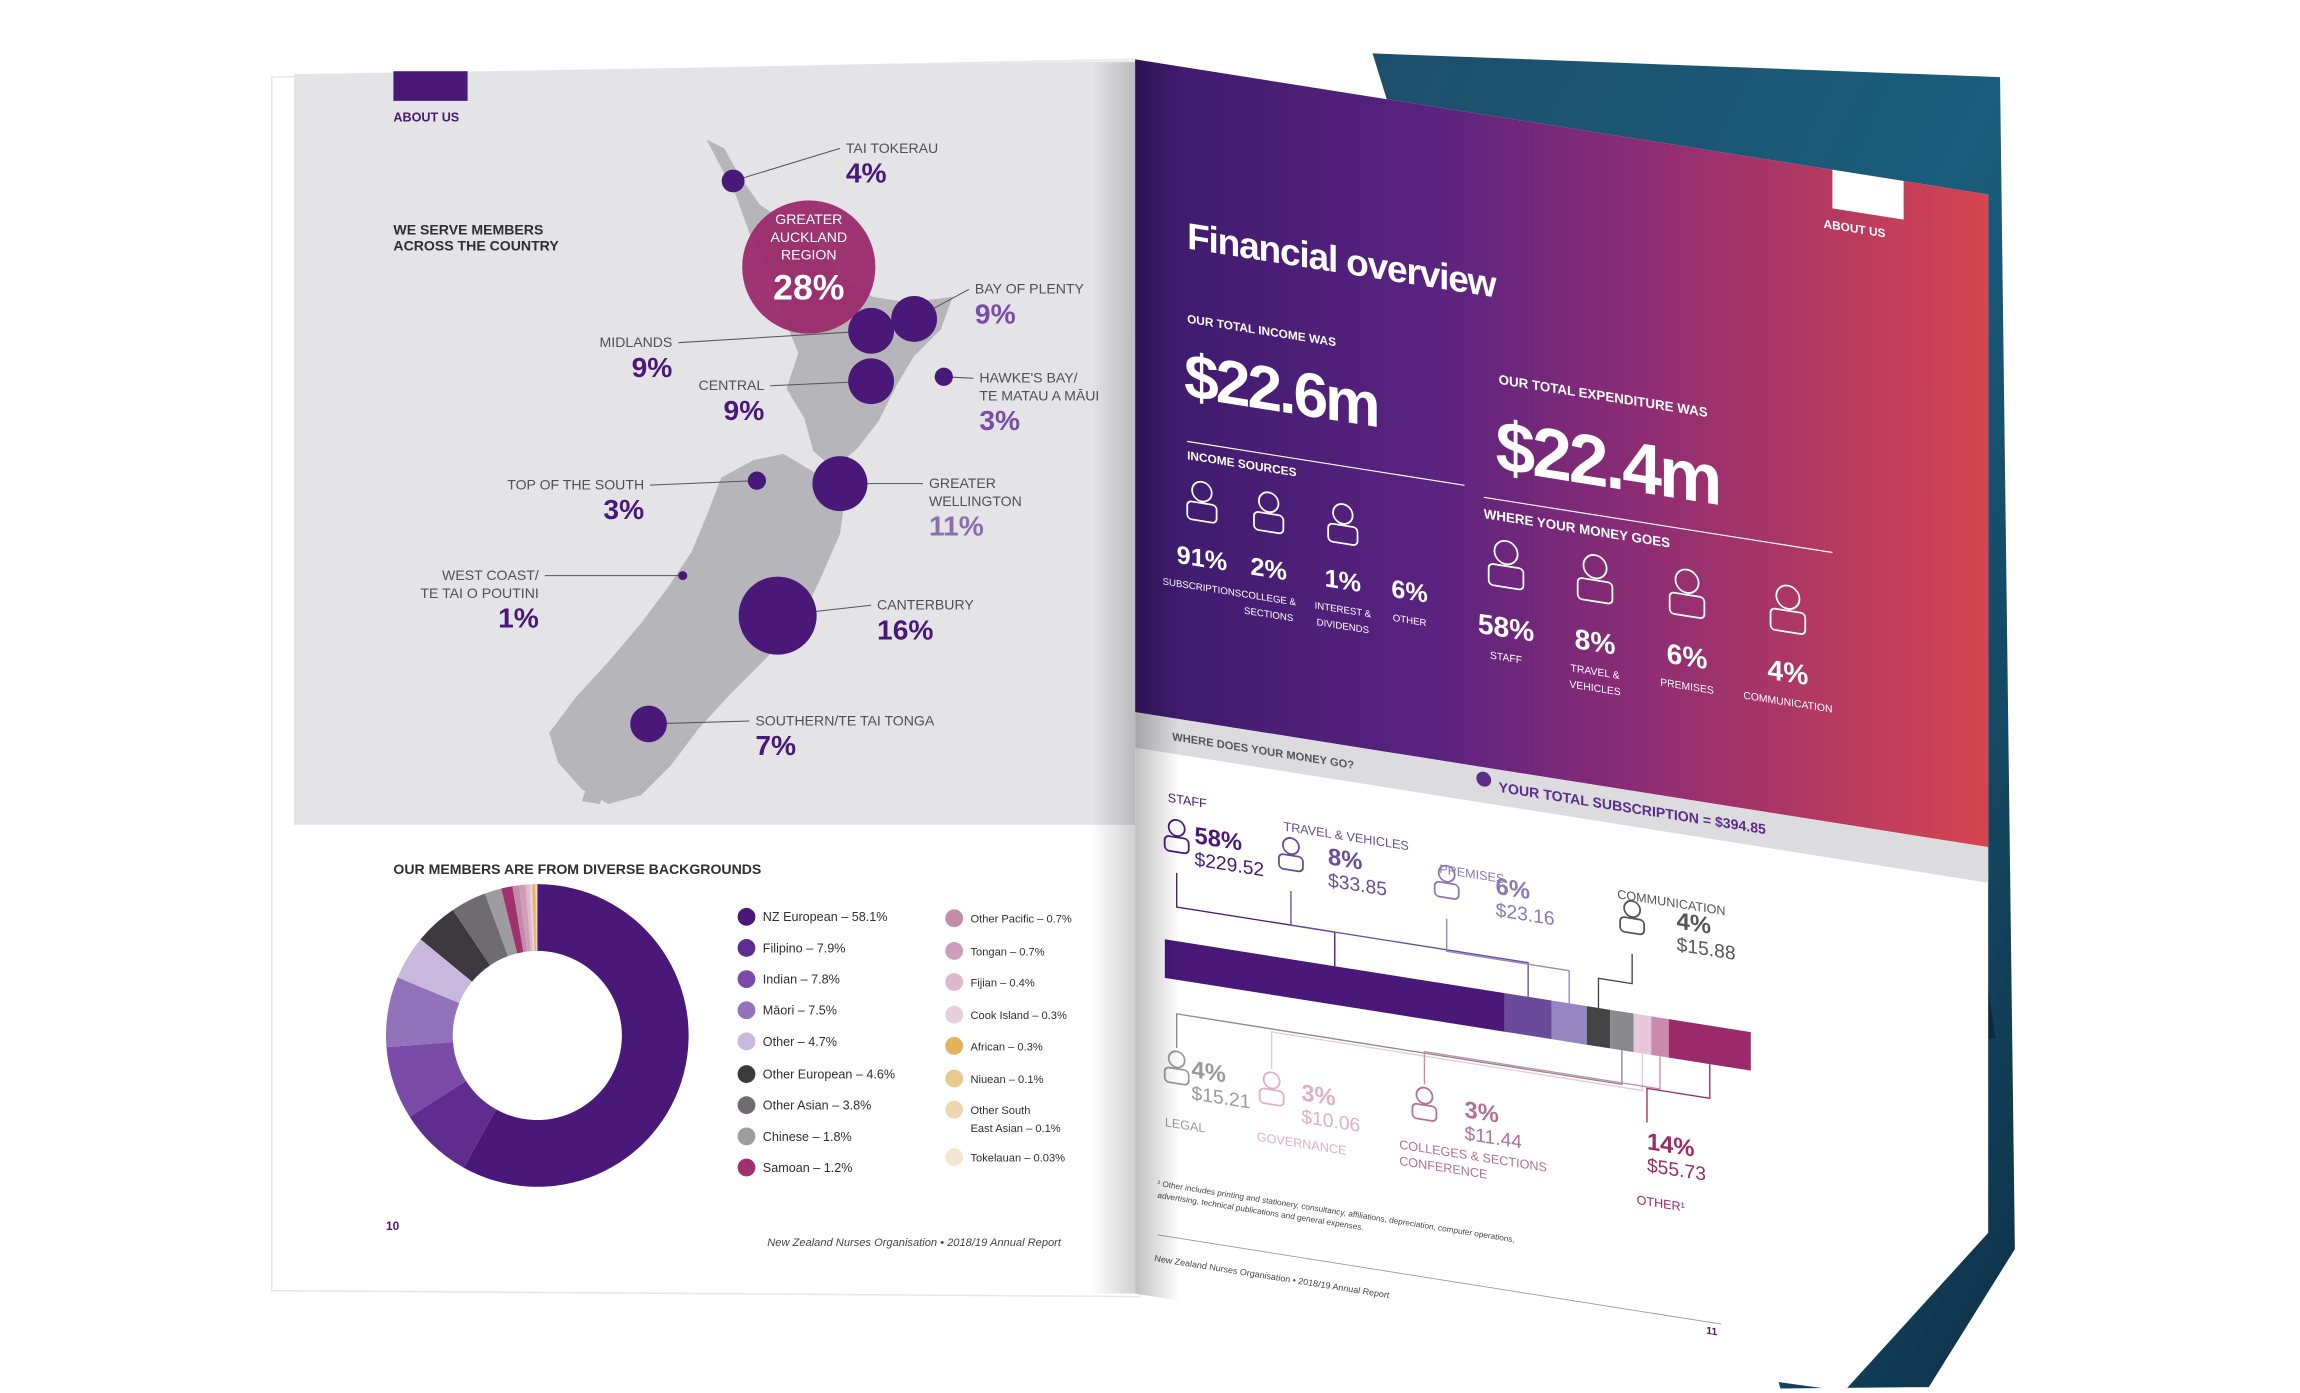 This screenshot has width=2300, height=1393. Describe the element at coordinates (393, 1226) in the screenshot. I see `page-number: 10` at that location.